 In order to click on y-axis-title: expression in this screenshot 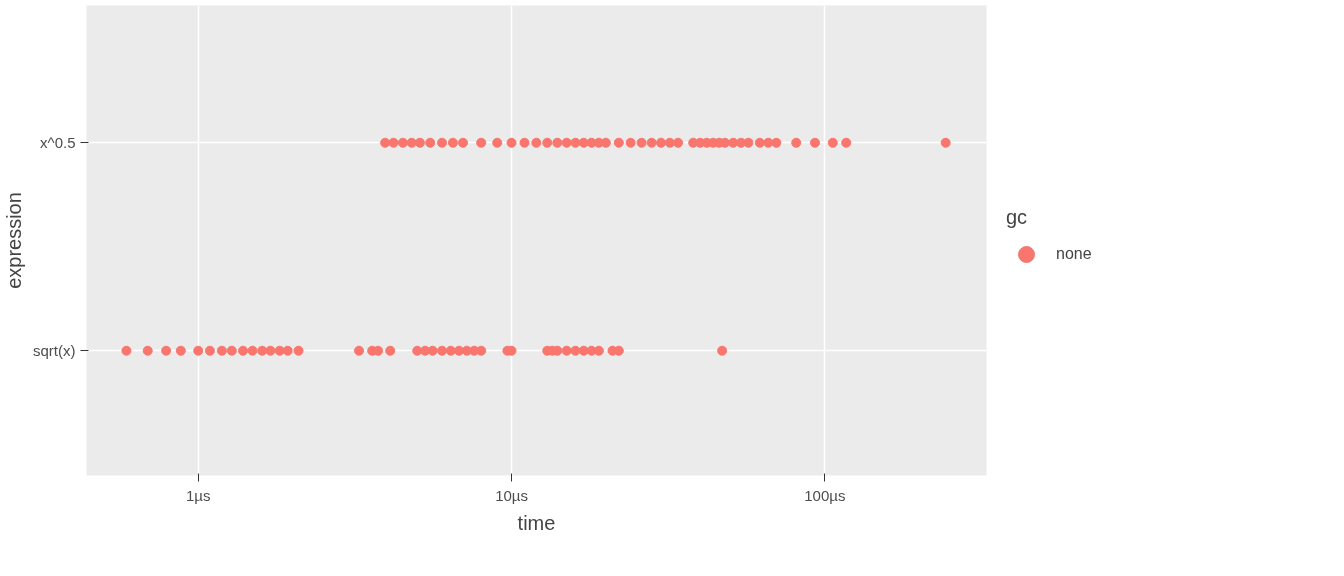, I will do `click(14, 240)`.